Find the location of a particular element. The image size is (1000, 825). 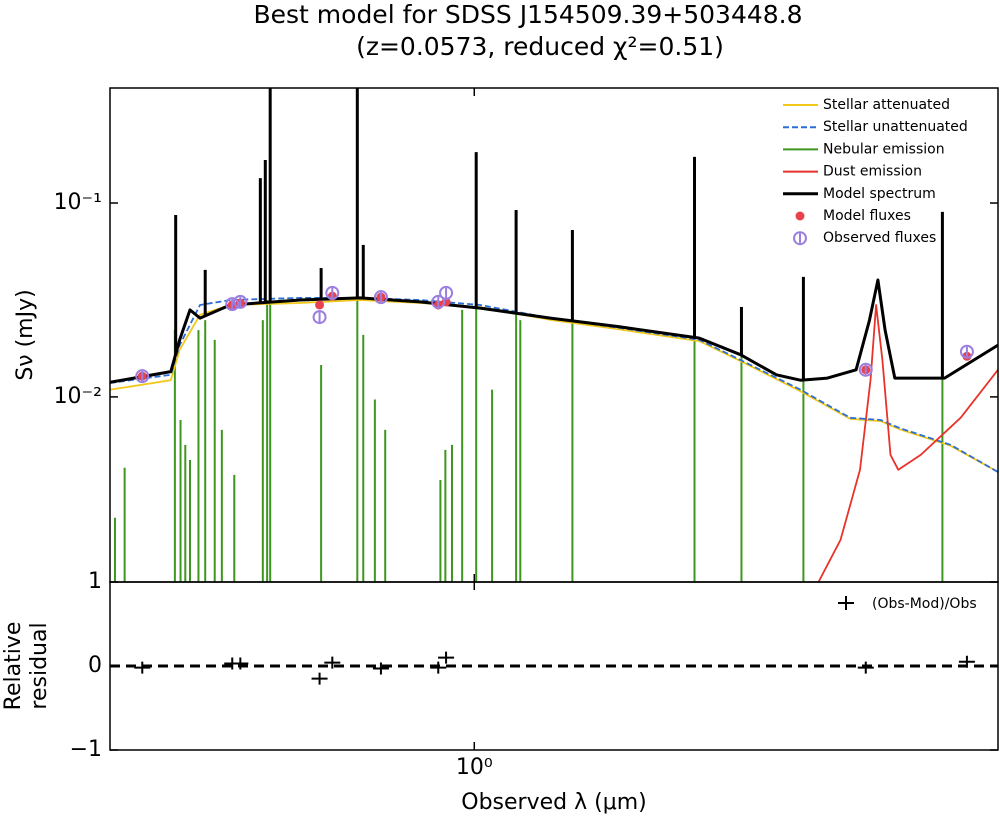

y-tick-label: 10⁻¹ is located at coordinates (78, 202).